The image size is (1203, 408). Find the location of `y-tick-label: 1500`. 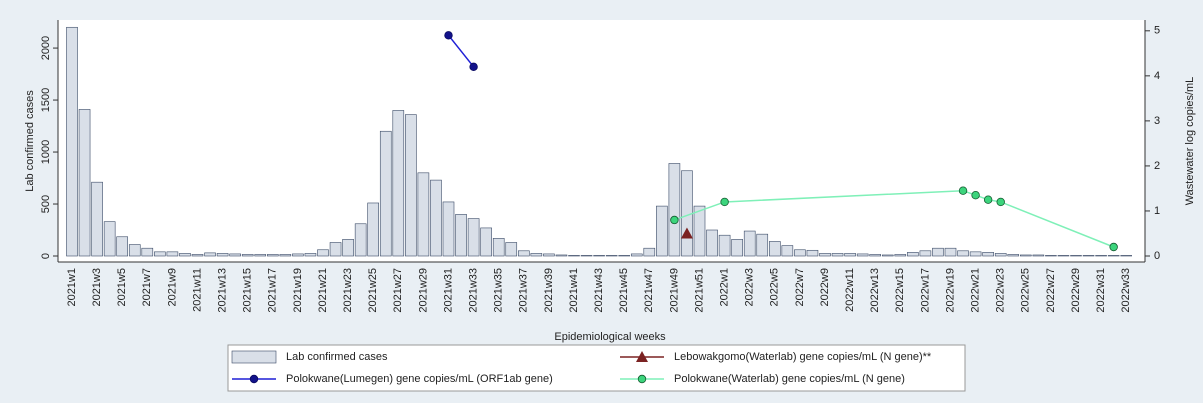

y-tick-label: 1500 is located at coordinates (46, 100).